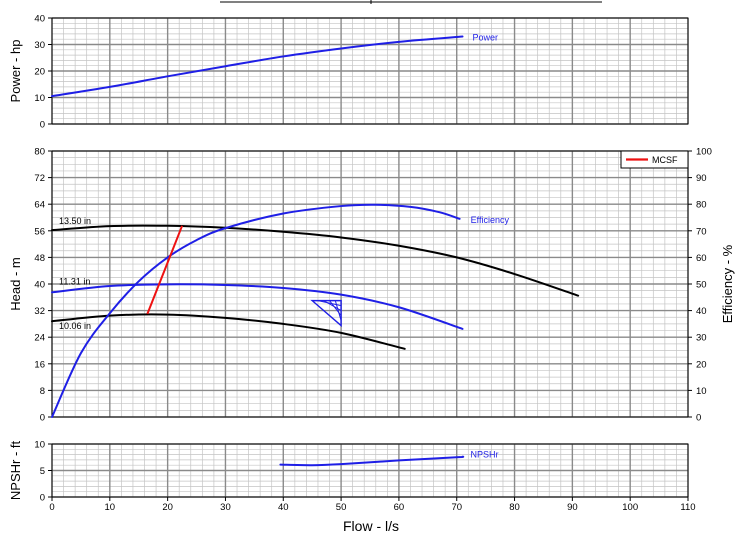 Image resolution: width=750 pixels, height=538 pixels. I want to click on efficiency-y-tick-label: 20, so click(701, 364).